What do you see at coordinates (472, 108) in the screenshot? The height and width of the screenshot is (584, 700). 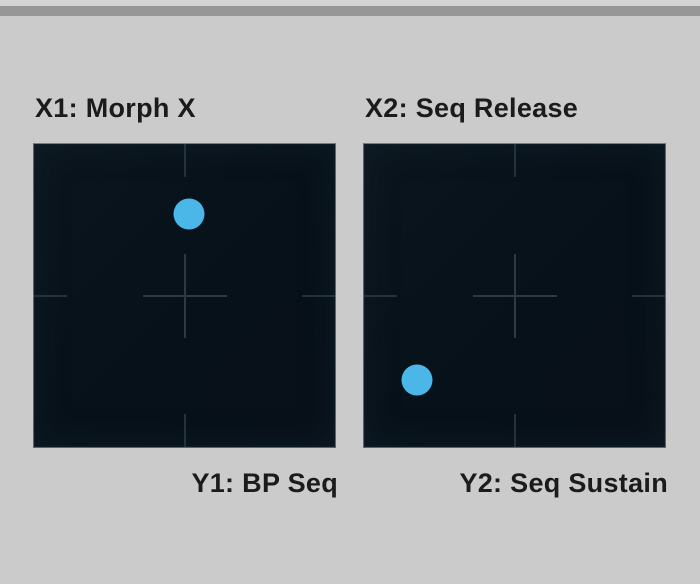 I see `pad2-x-axis-label: X2: Seq Release` at bounding box center [472, 108].